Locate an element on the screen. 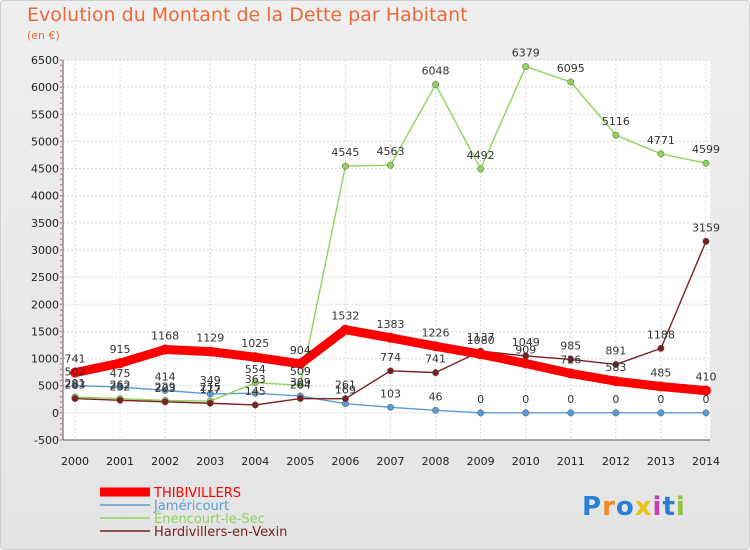  data-label-2: 6048 is located at coordinates (436, 71).